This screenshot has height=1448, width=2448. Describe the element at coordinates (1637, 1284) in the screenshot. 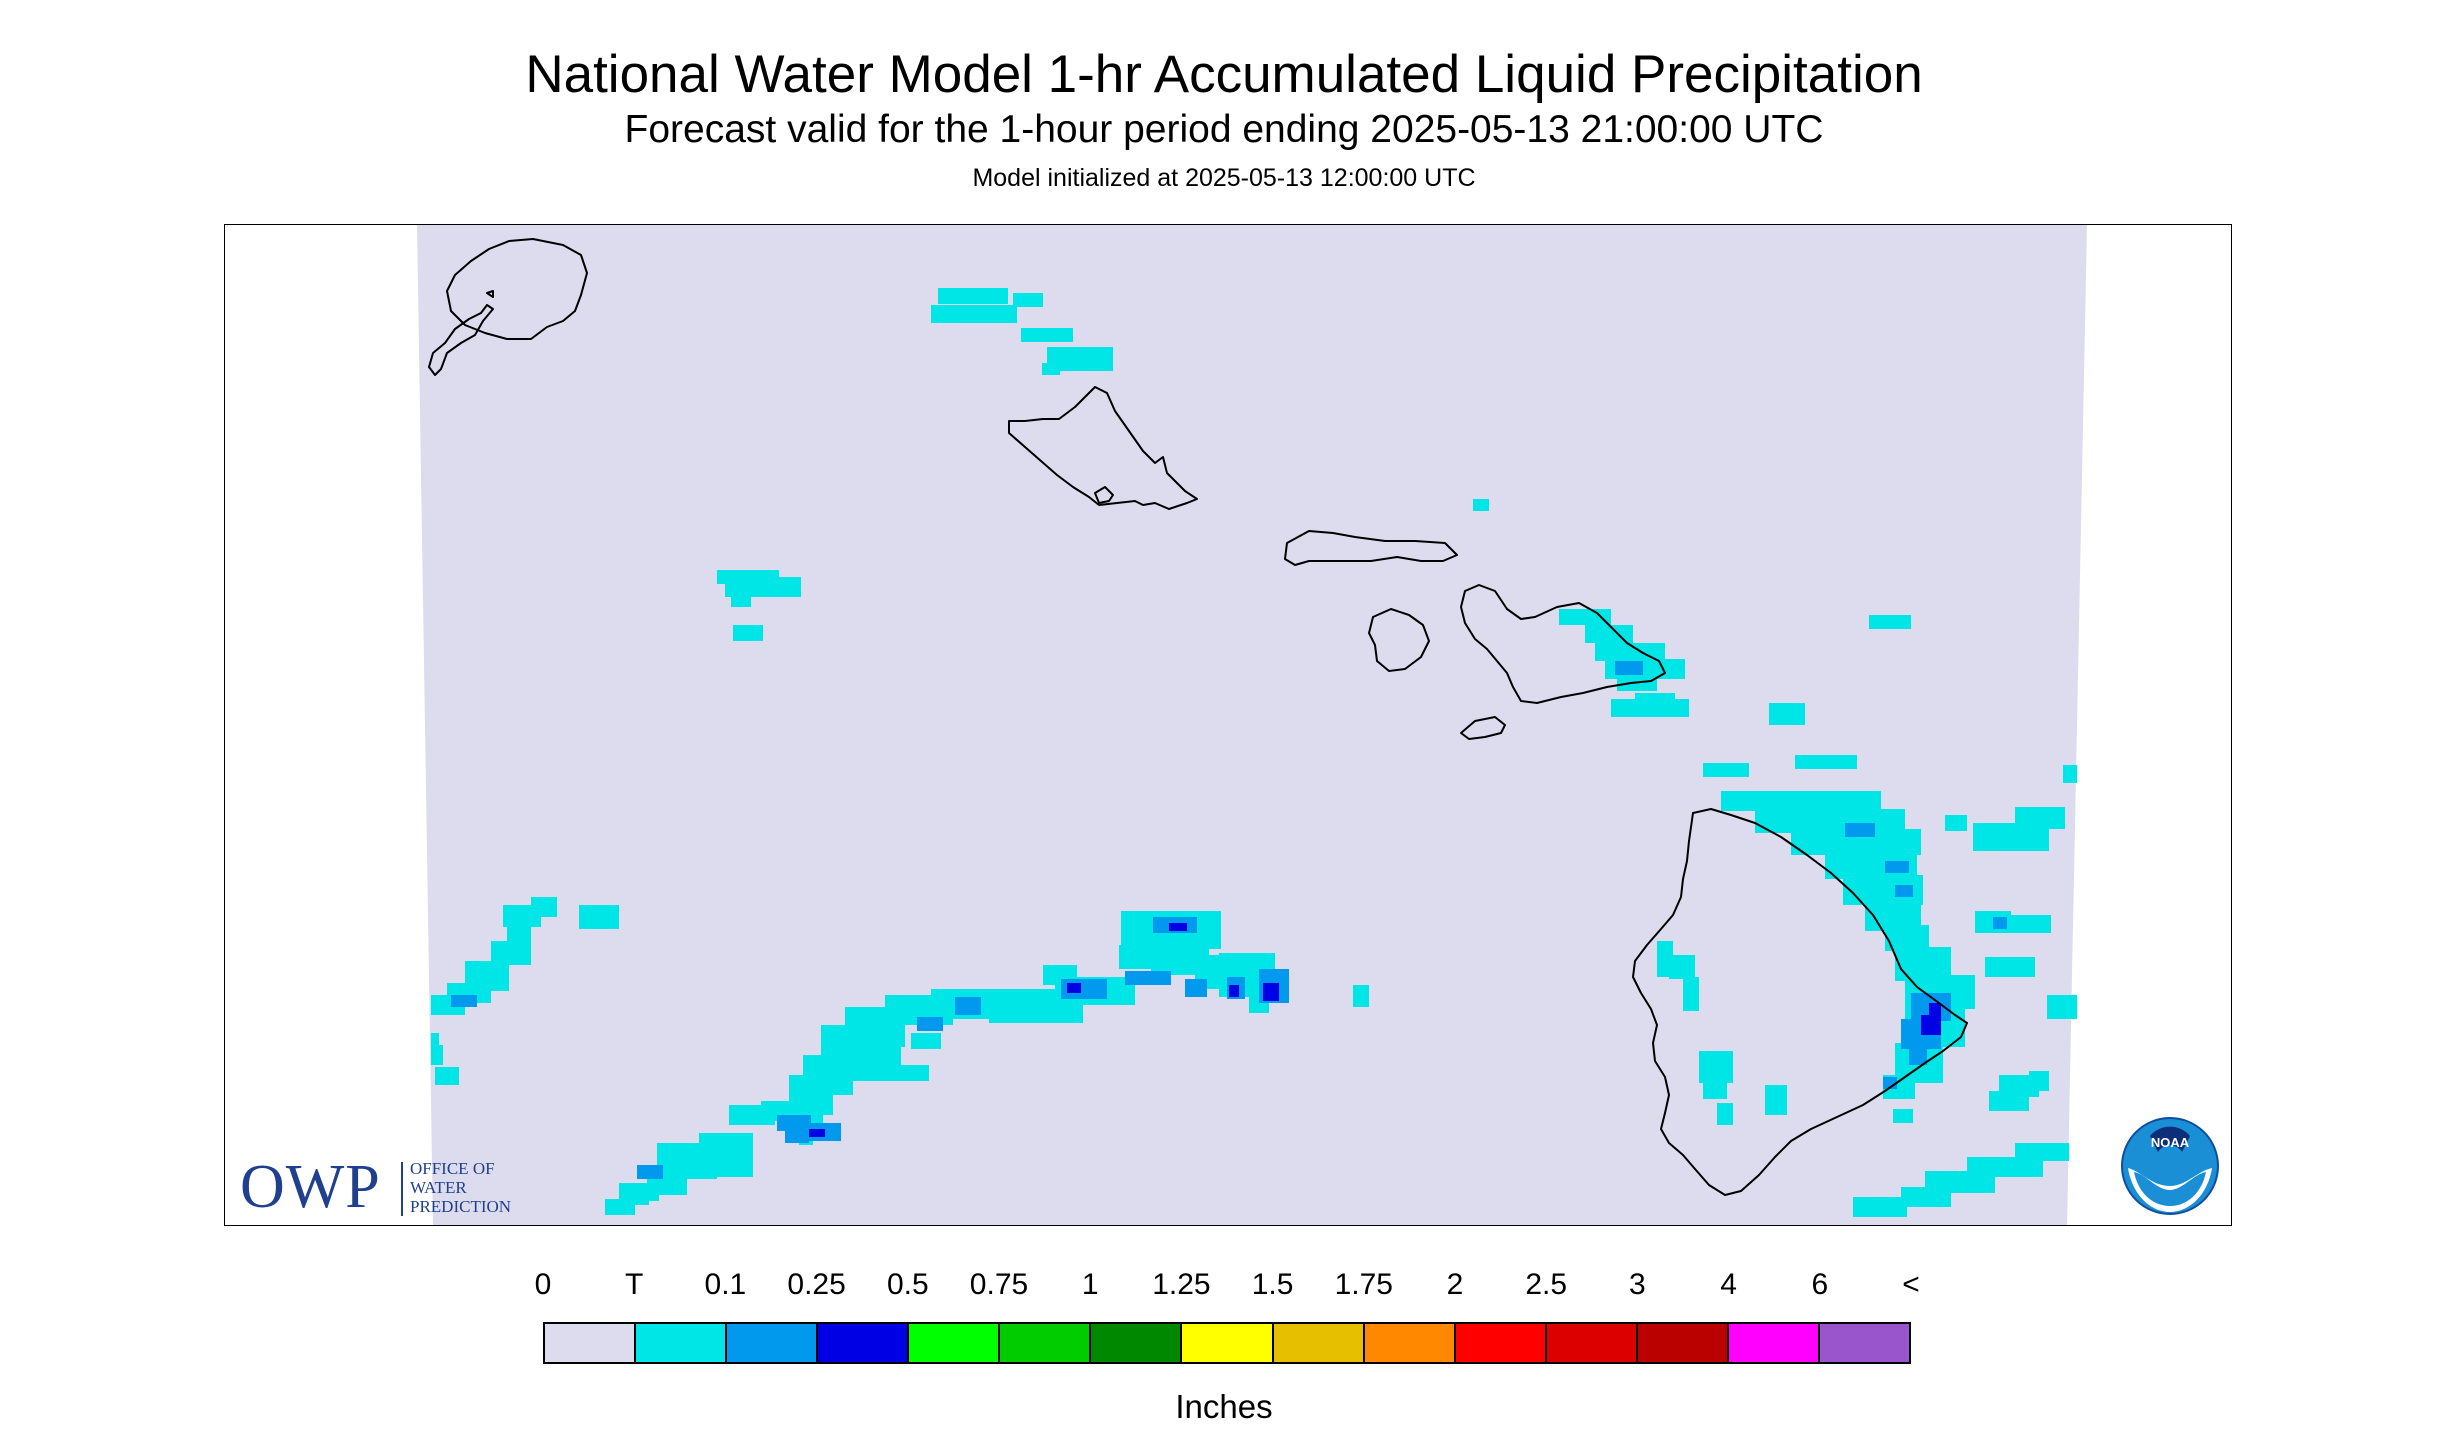

I see `legend-tick-label: 3` at that location.